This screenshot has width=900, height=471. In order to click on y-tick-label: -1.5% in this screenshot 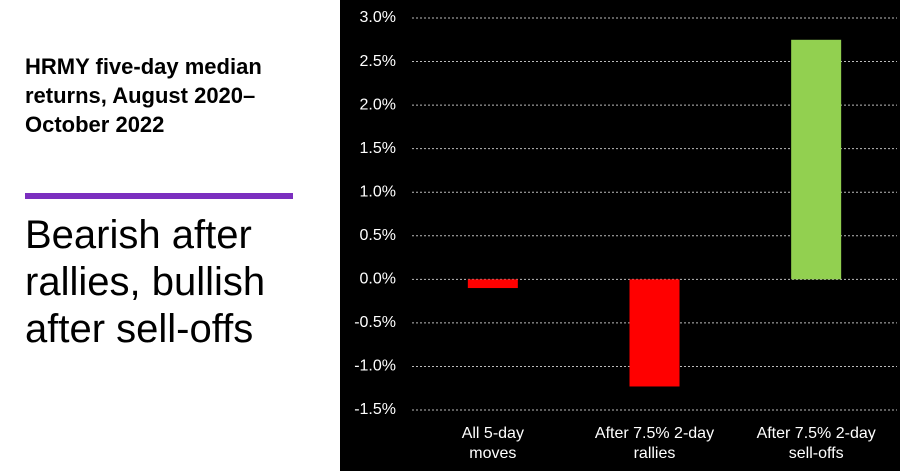, I will do `click(375, 409)`.